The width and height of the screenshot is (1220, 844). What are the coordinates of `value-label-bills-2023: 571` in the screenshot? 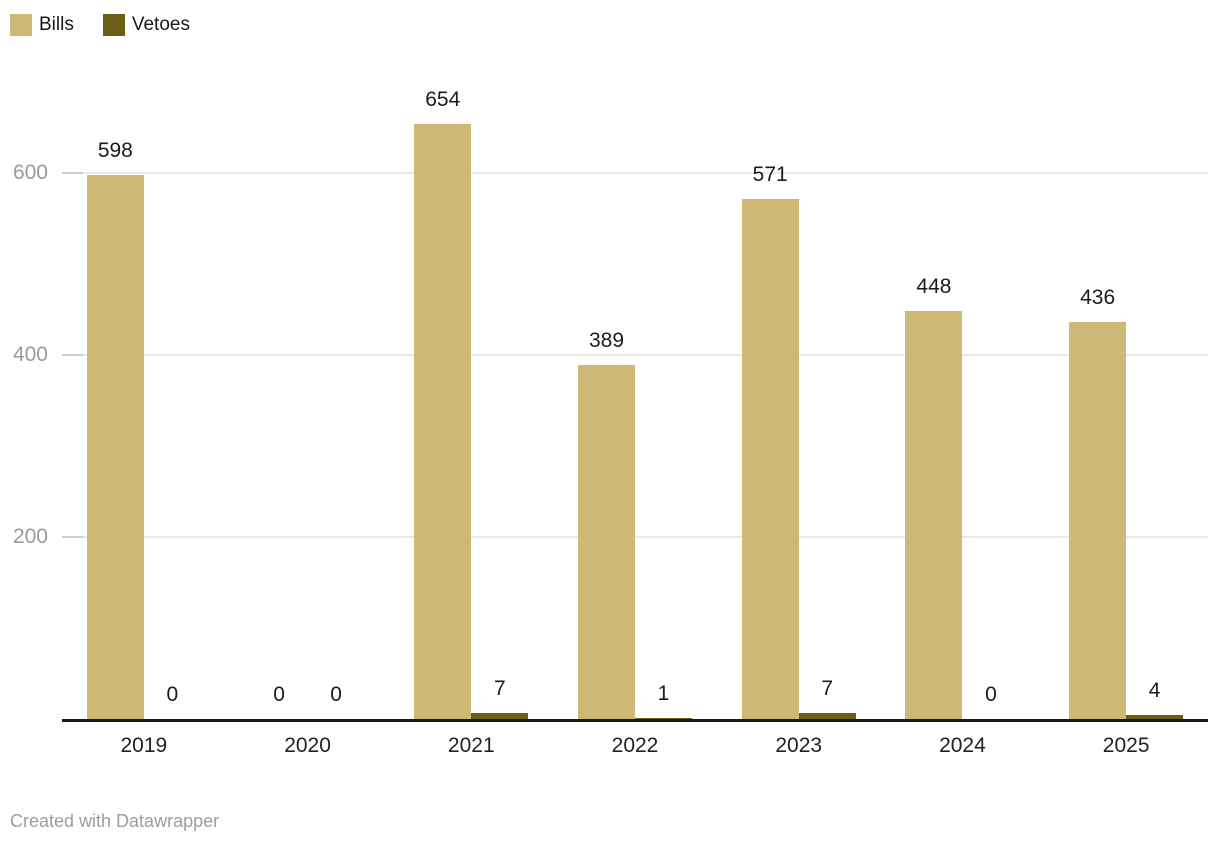 It's located at (770, 175).